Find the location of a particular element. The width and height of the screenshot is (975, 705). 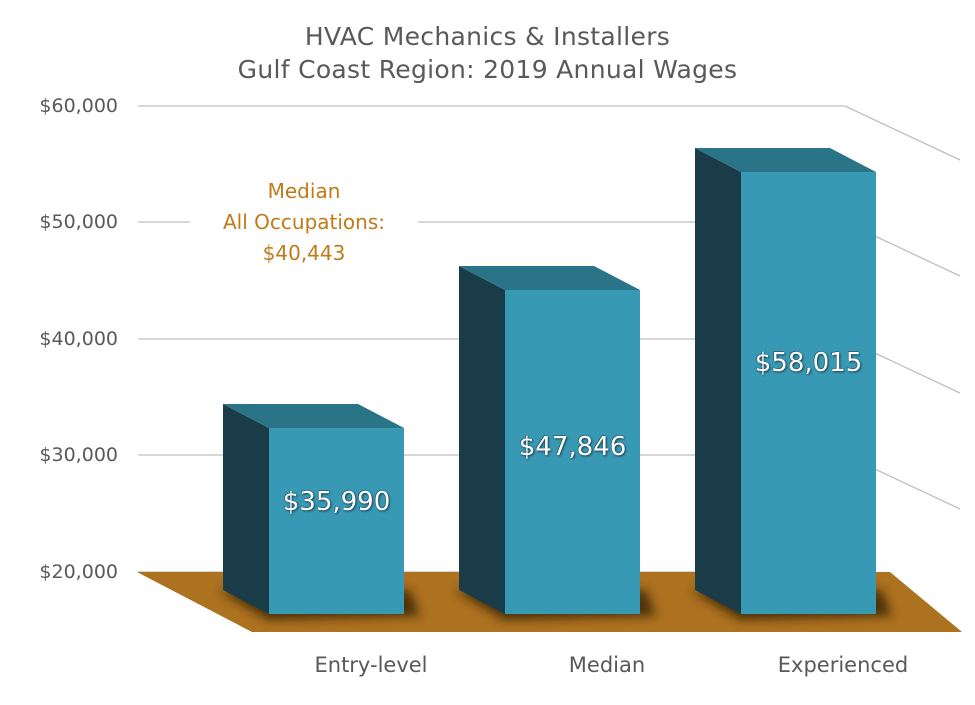

y-tick-60000: $60,000 is located at coordinates (78, 106).